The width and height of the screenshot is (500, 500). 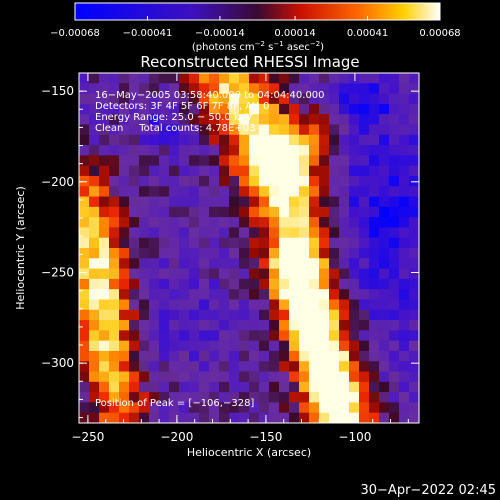 I want to click on colorbar-gradient, so click(x=257, y=11).